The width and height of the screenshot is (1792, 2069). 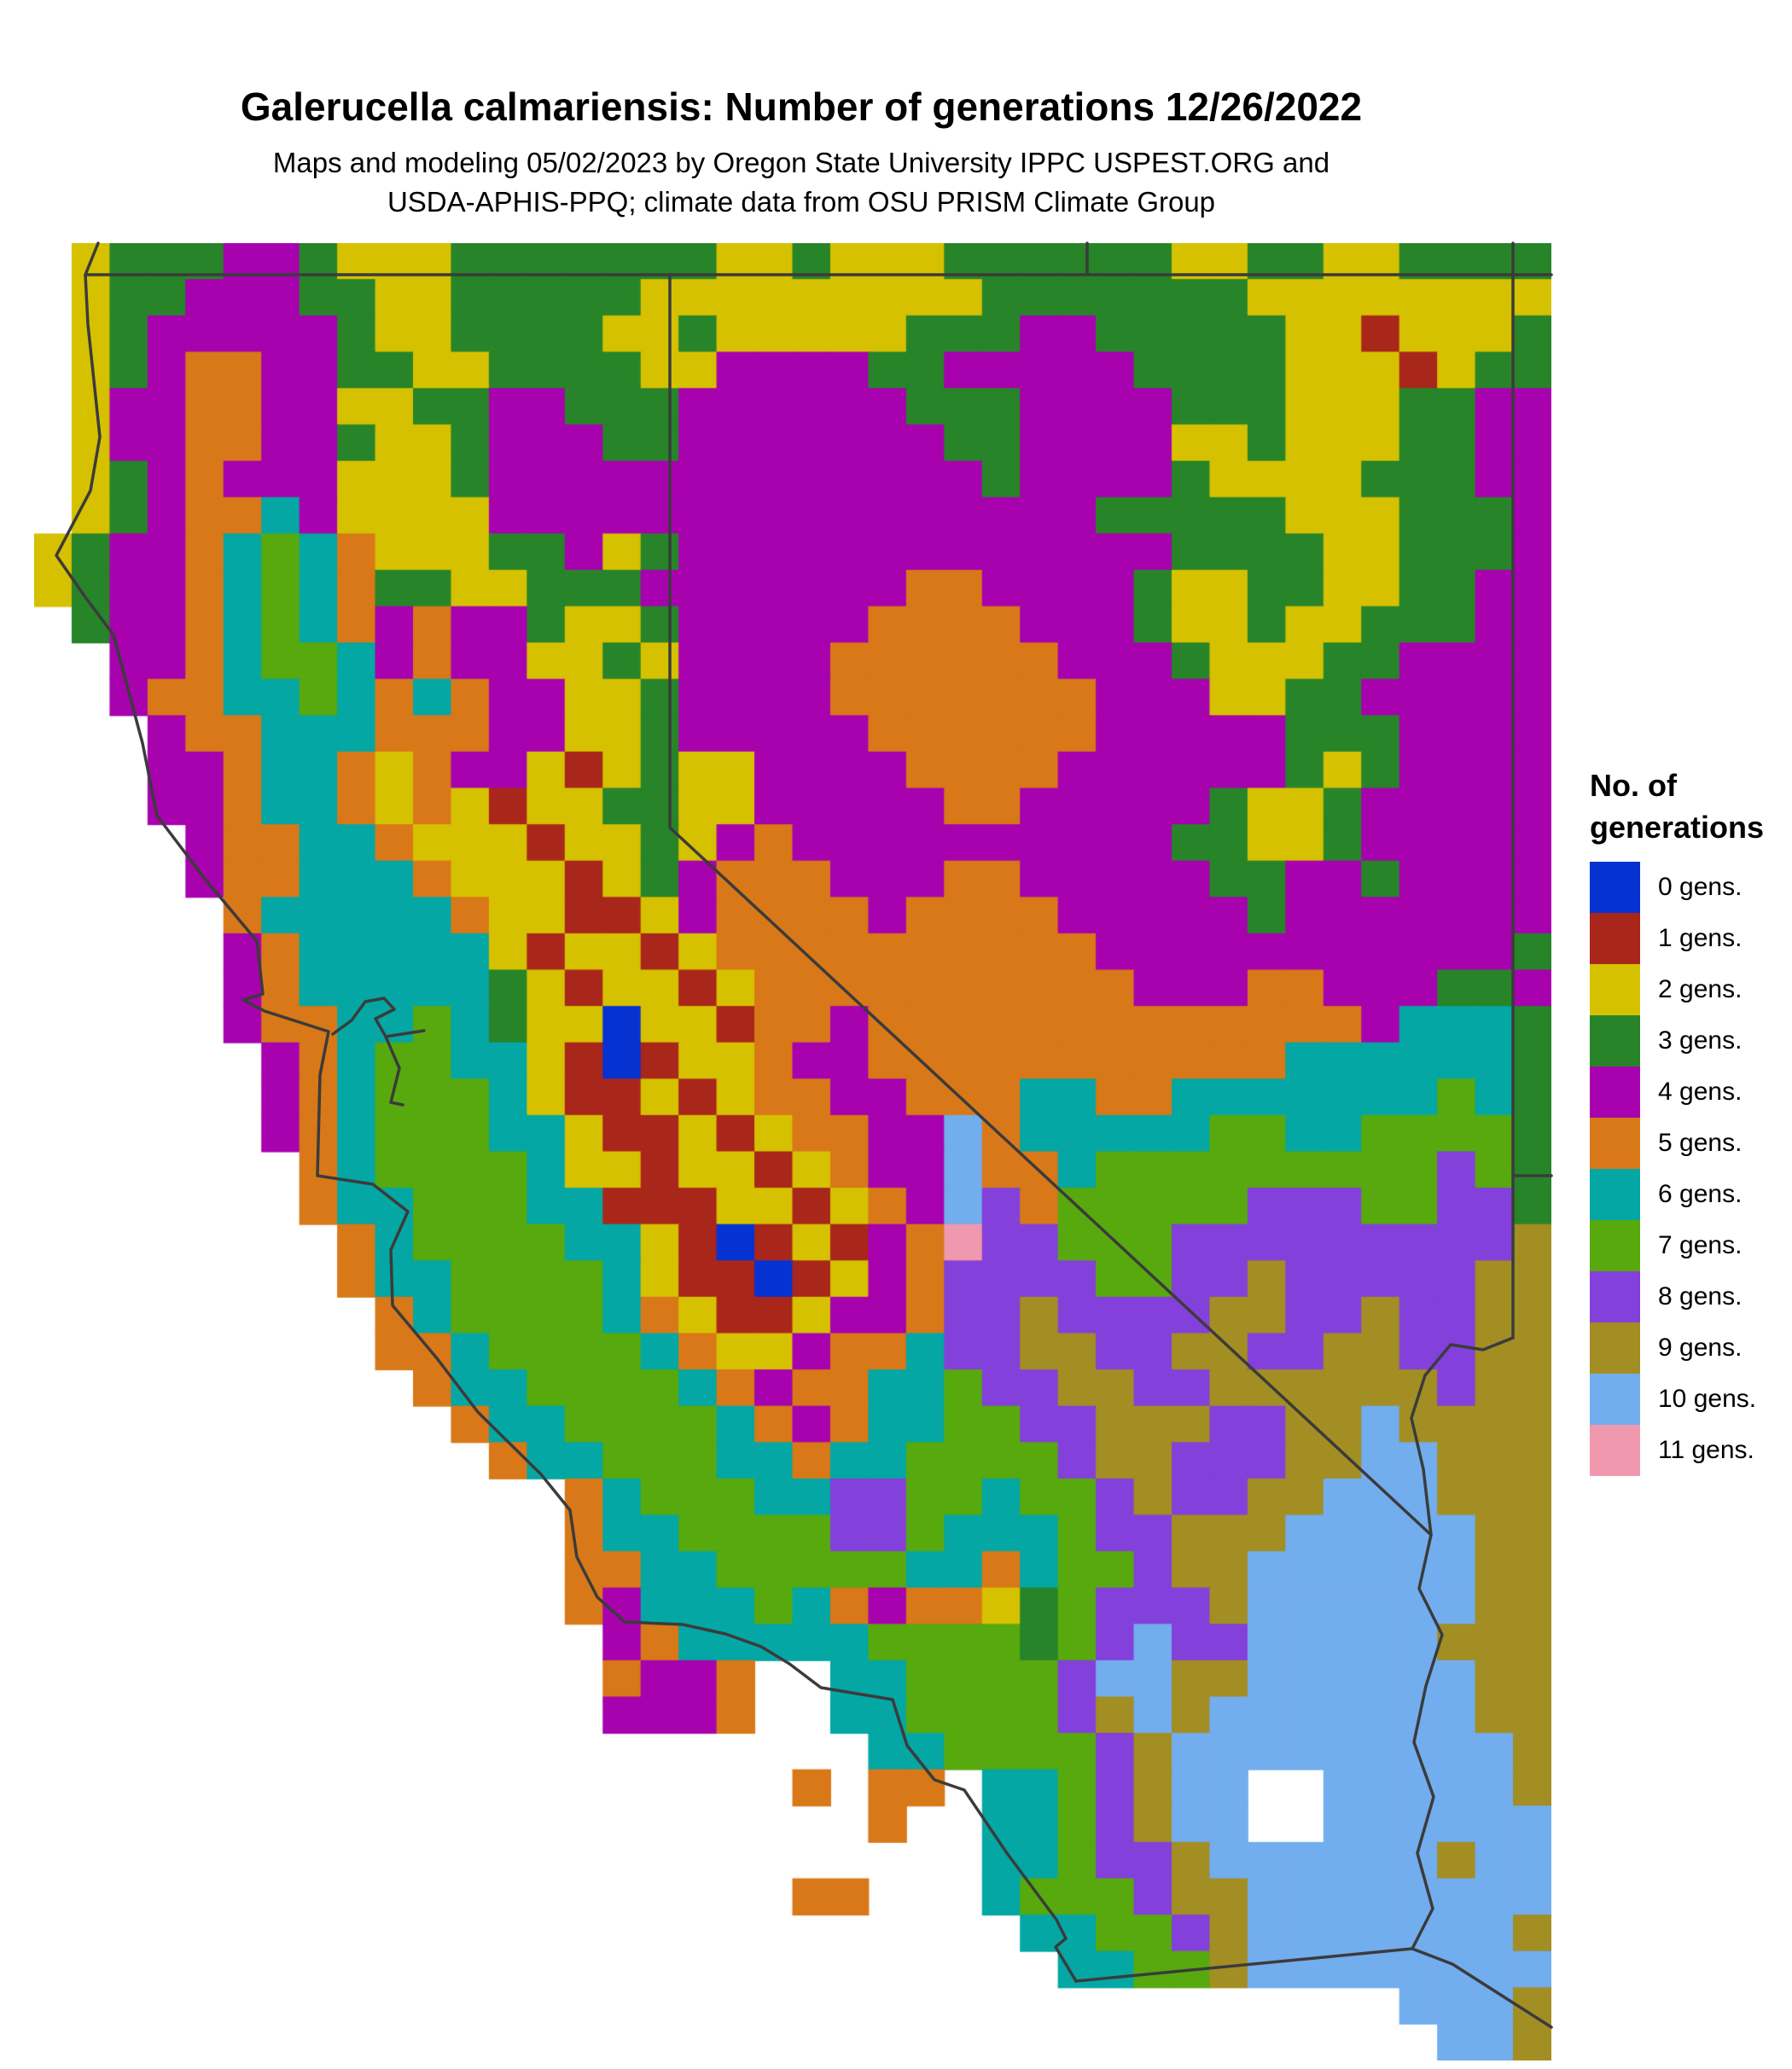 I want to click on legend-item: 9 gens., so click(x=1688, y=1348).